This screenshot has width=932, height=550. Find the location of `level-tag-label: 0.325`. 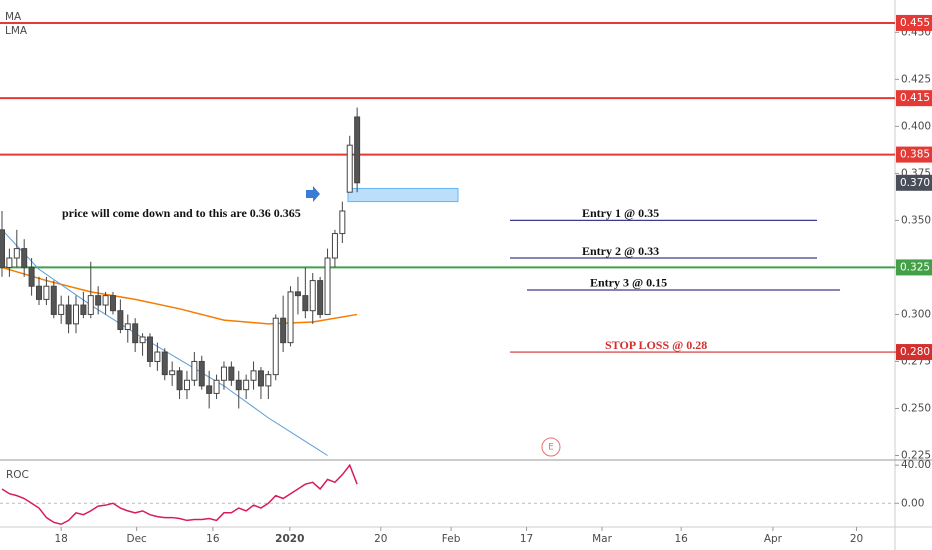

level-tag-label: 0.325 is located at coordinates (915, 267).